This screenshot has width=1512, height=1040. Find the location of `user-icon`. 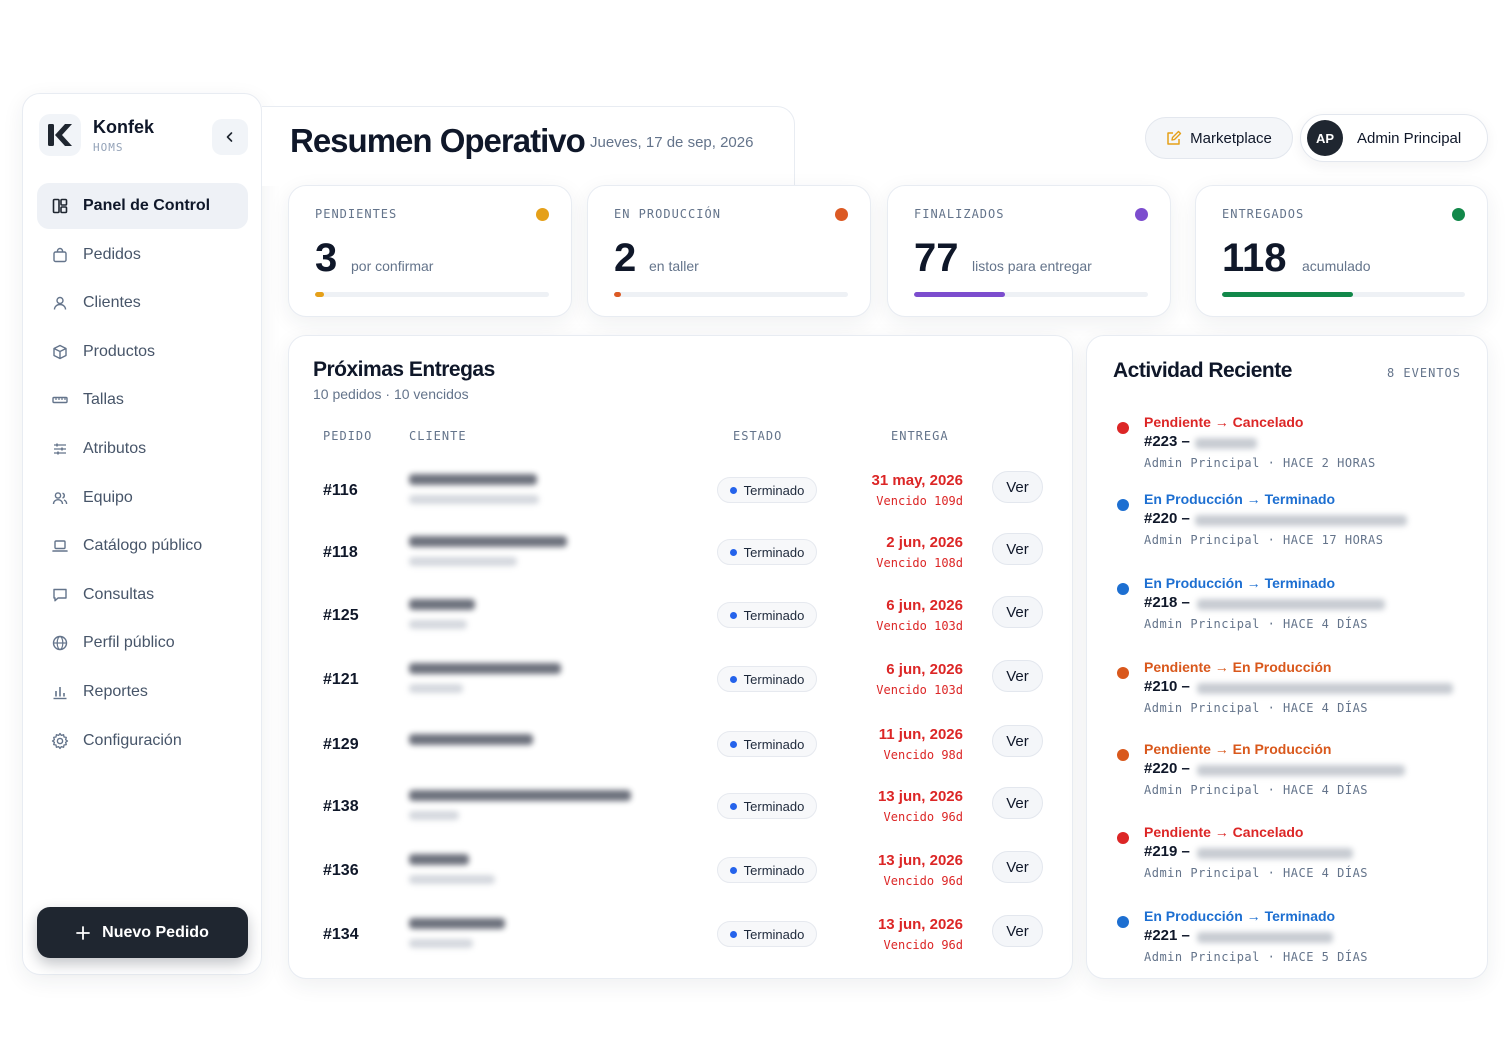

user-icon is located at coordinates (60, 303).